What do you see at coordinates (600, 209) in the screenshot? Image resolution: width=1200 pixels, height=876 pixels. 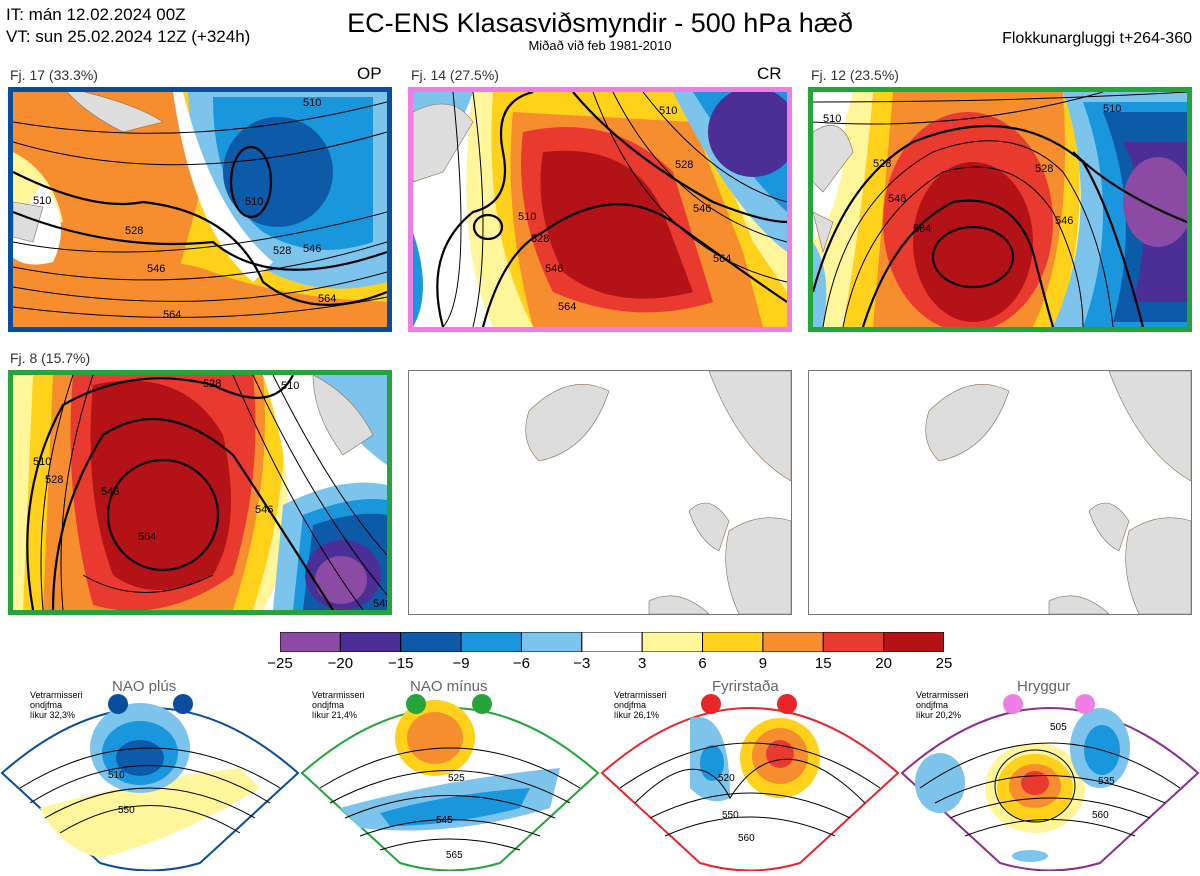 I see `cluster-map-2: 510 528 546 564 510 528 546 564` at bounding box center [600, 209].